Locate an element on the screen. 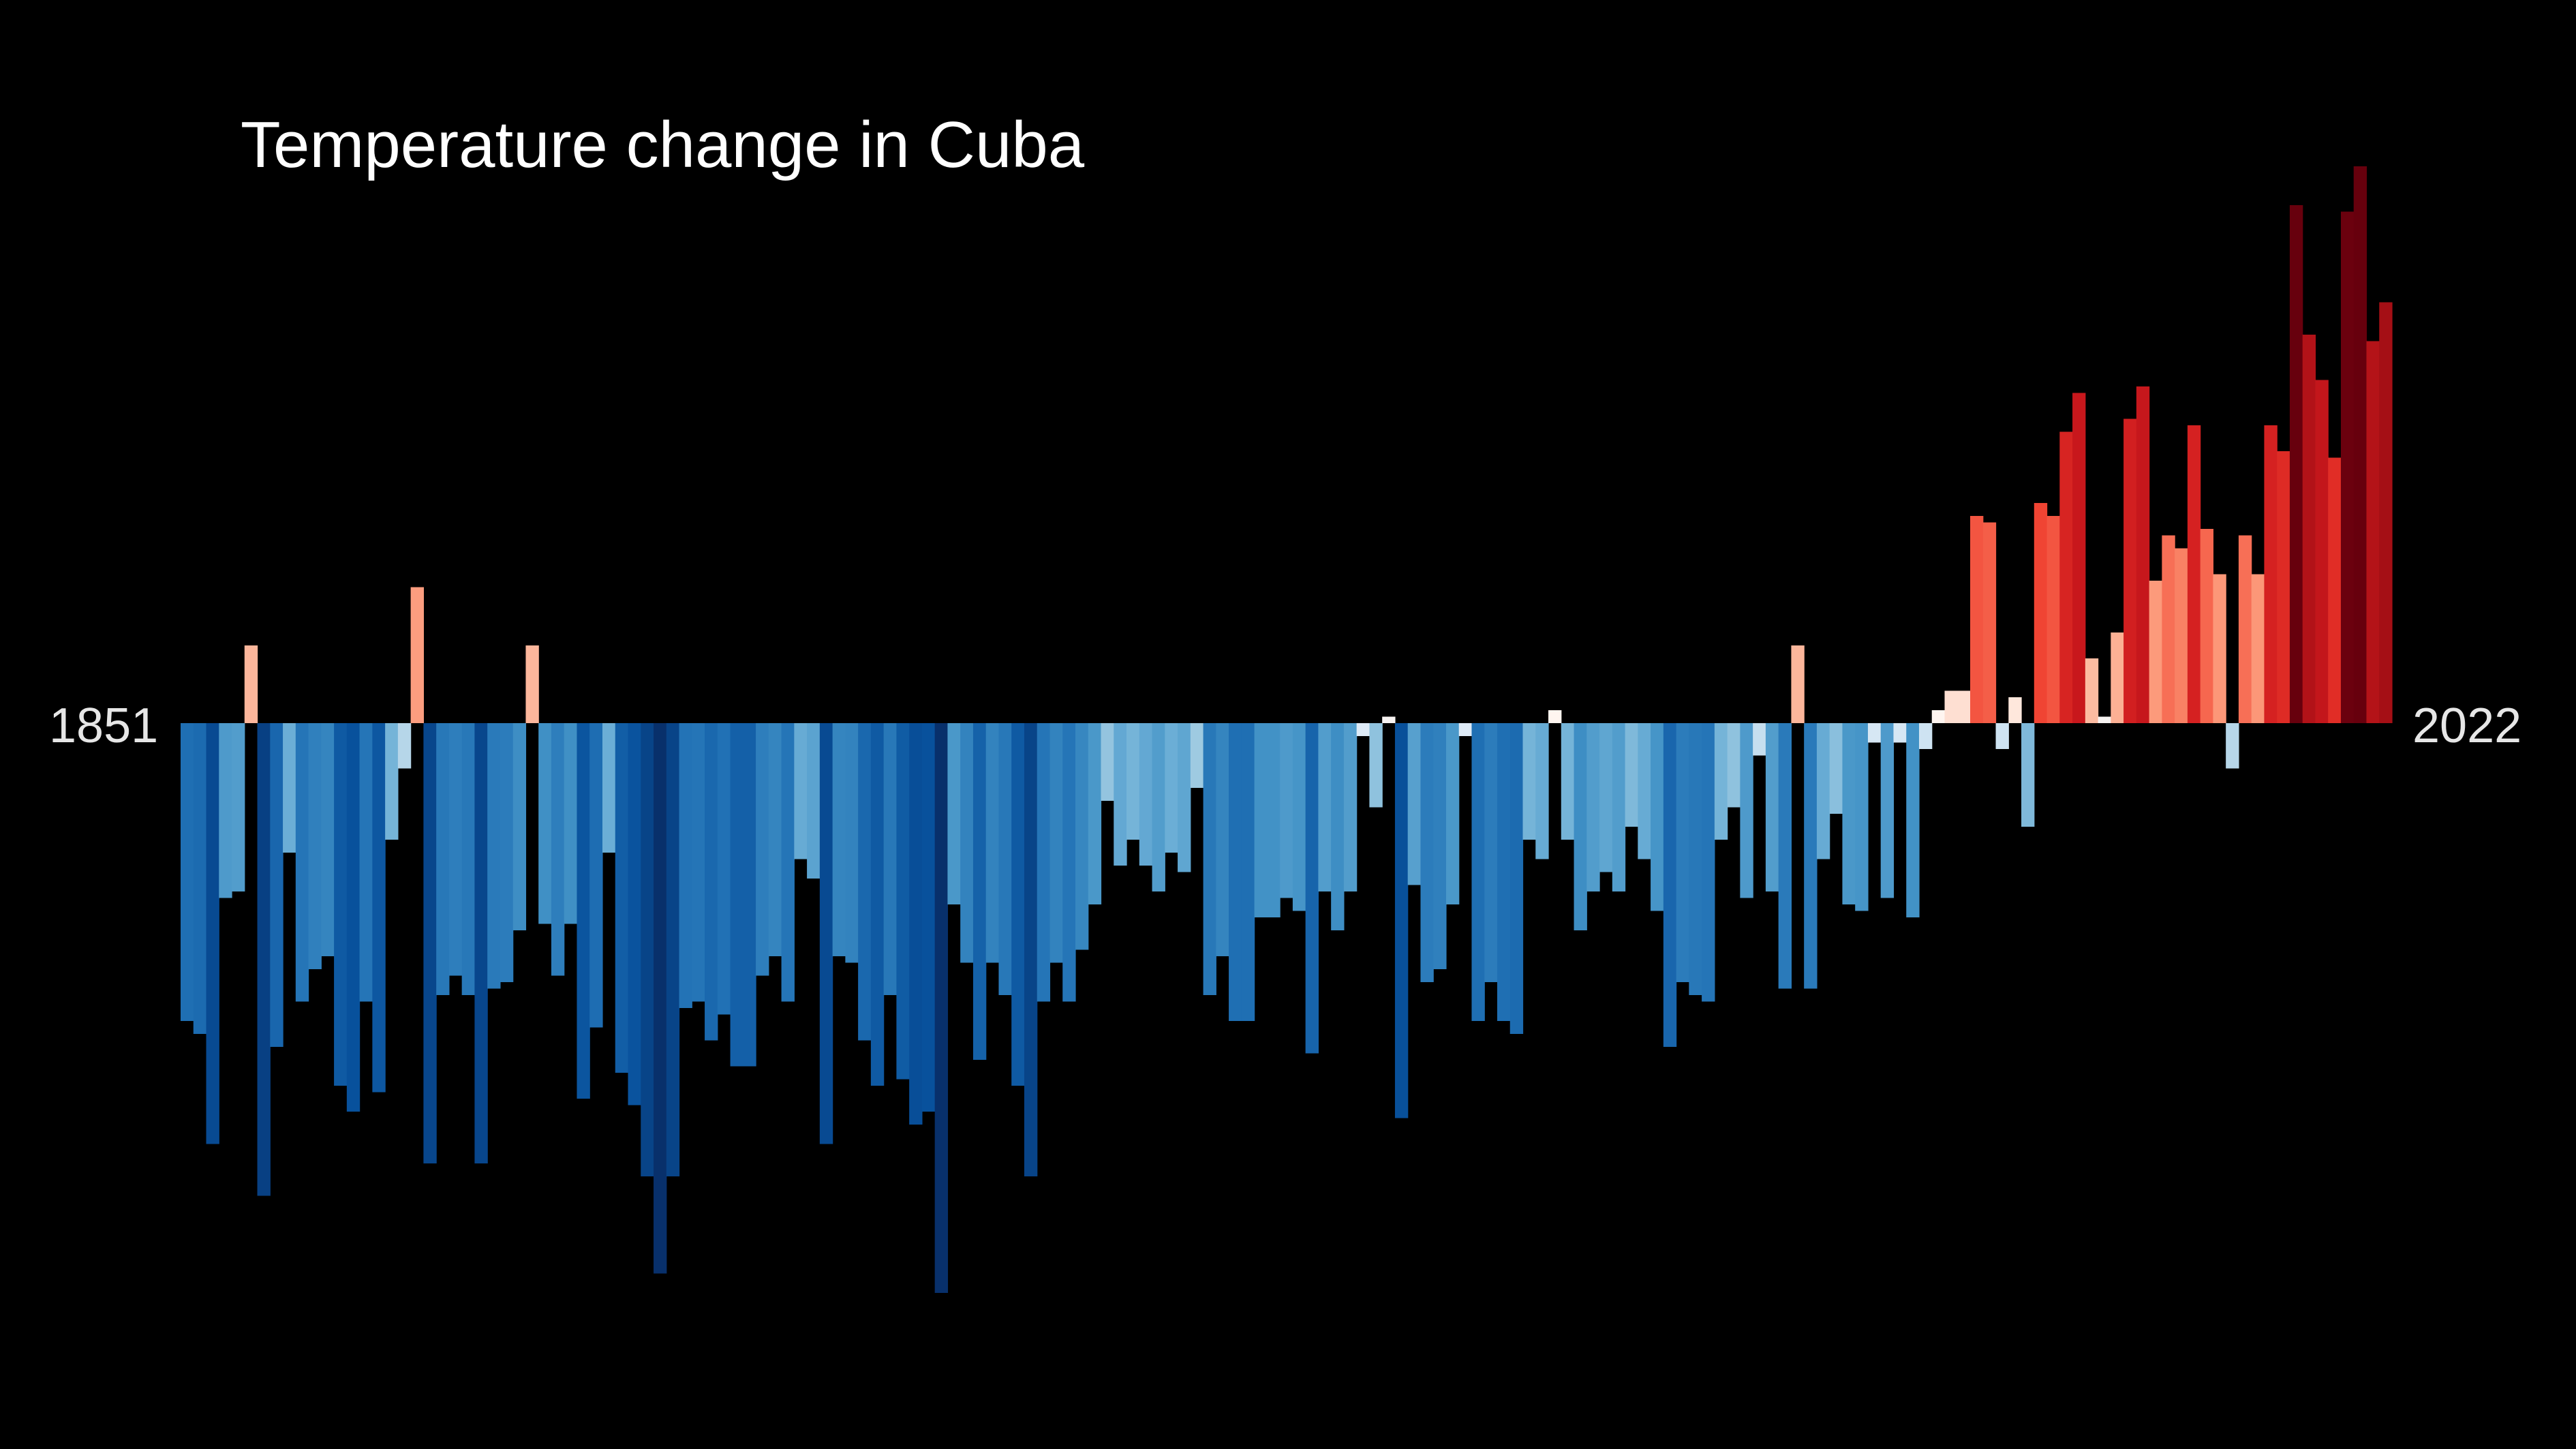 The image size is (2576, 1449). bar-1914 is located at coordinates (992, 843).